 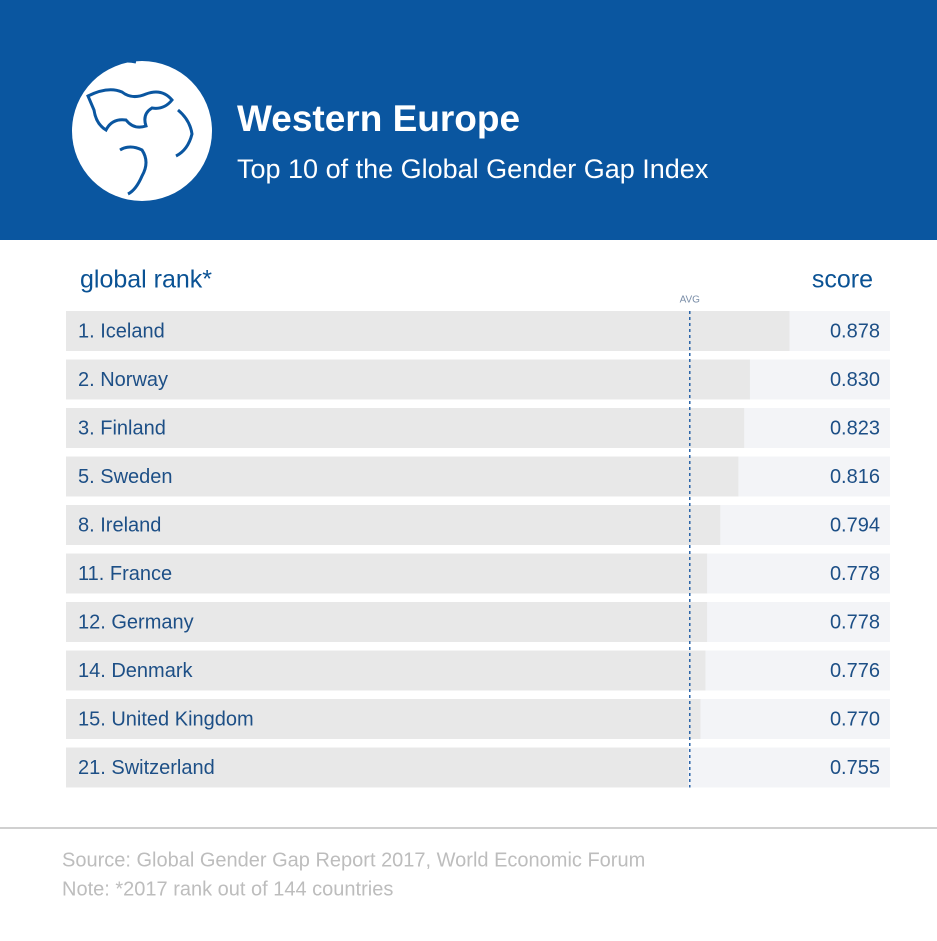 I want to click on category-label: 2. Norway, so click(x=123, y=380).